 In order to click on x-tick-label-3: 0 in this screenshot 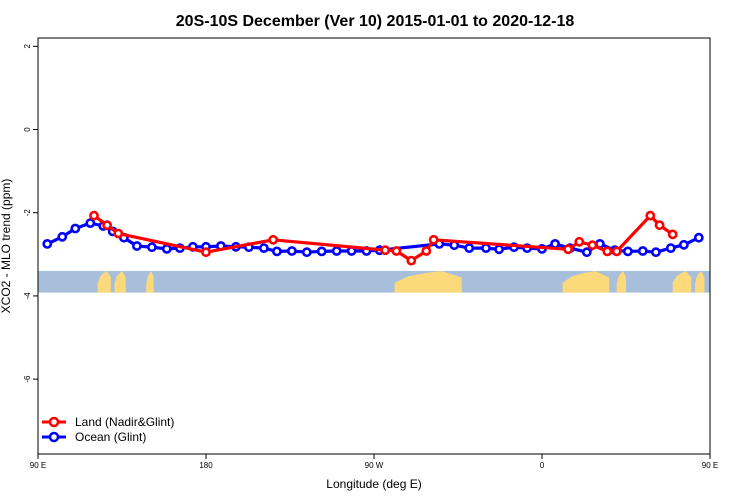, I will do `click(542, 465)`.